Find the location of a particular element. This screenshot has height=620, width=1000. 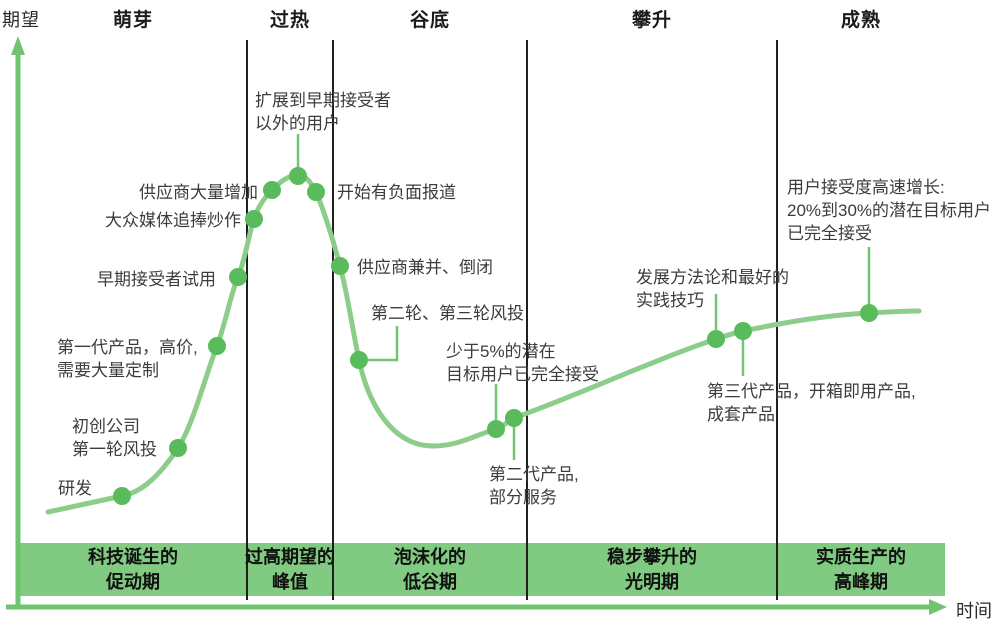

phase-band is located at coordinates (482, 569).